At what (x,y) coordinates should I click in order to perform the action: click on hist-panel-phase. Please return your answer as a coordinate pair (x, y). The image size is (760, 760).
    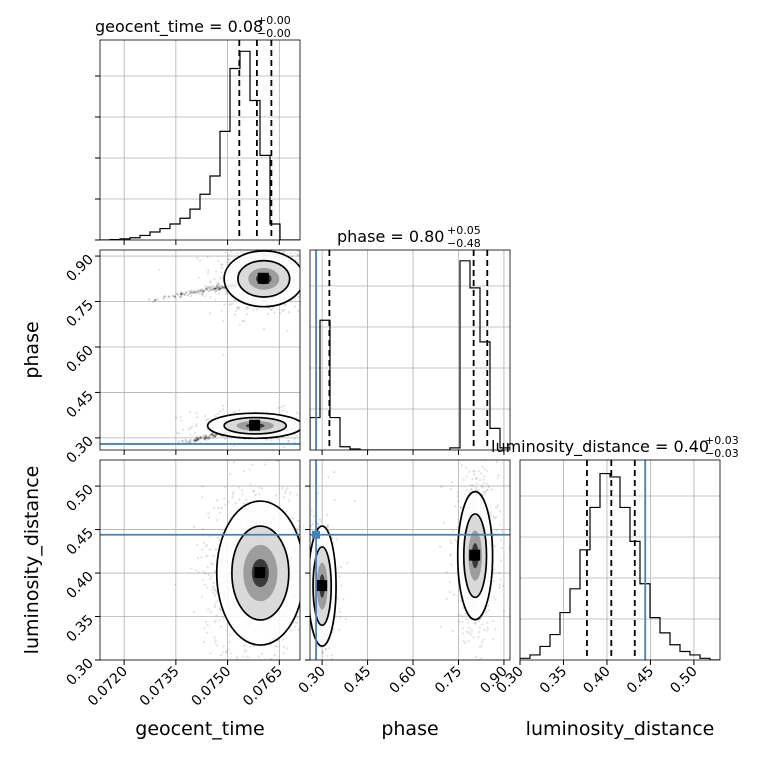
    Looking at the image, I should click on (410, 350).